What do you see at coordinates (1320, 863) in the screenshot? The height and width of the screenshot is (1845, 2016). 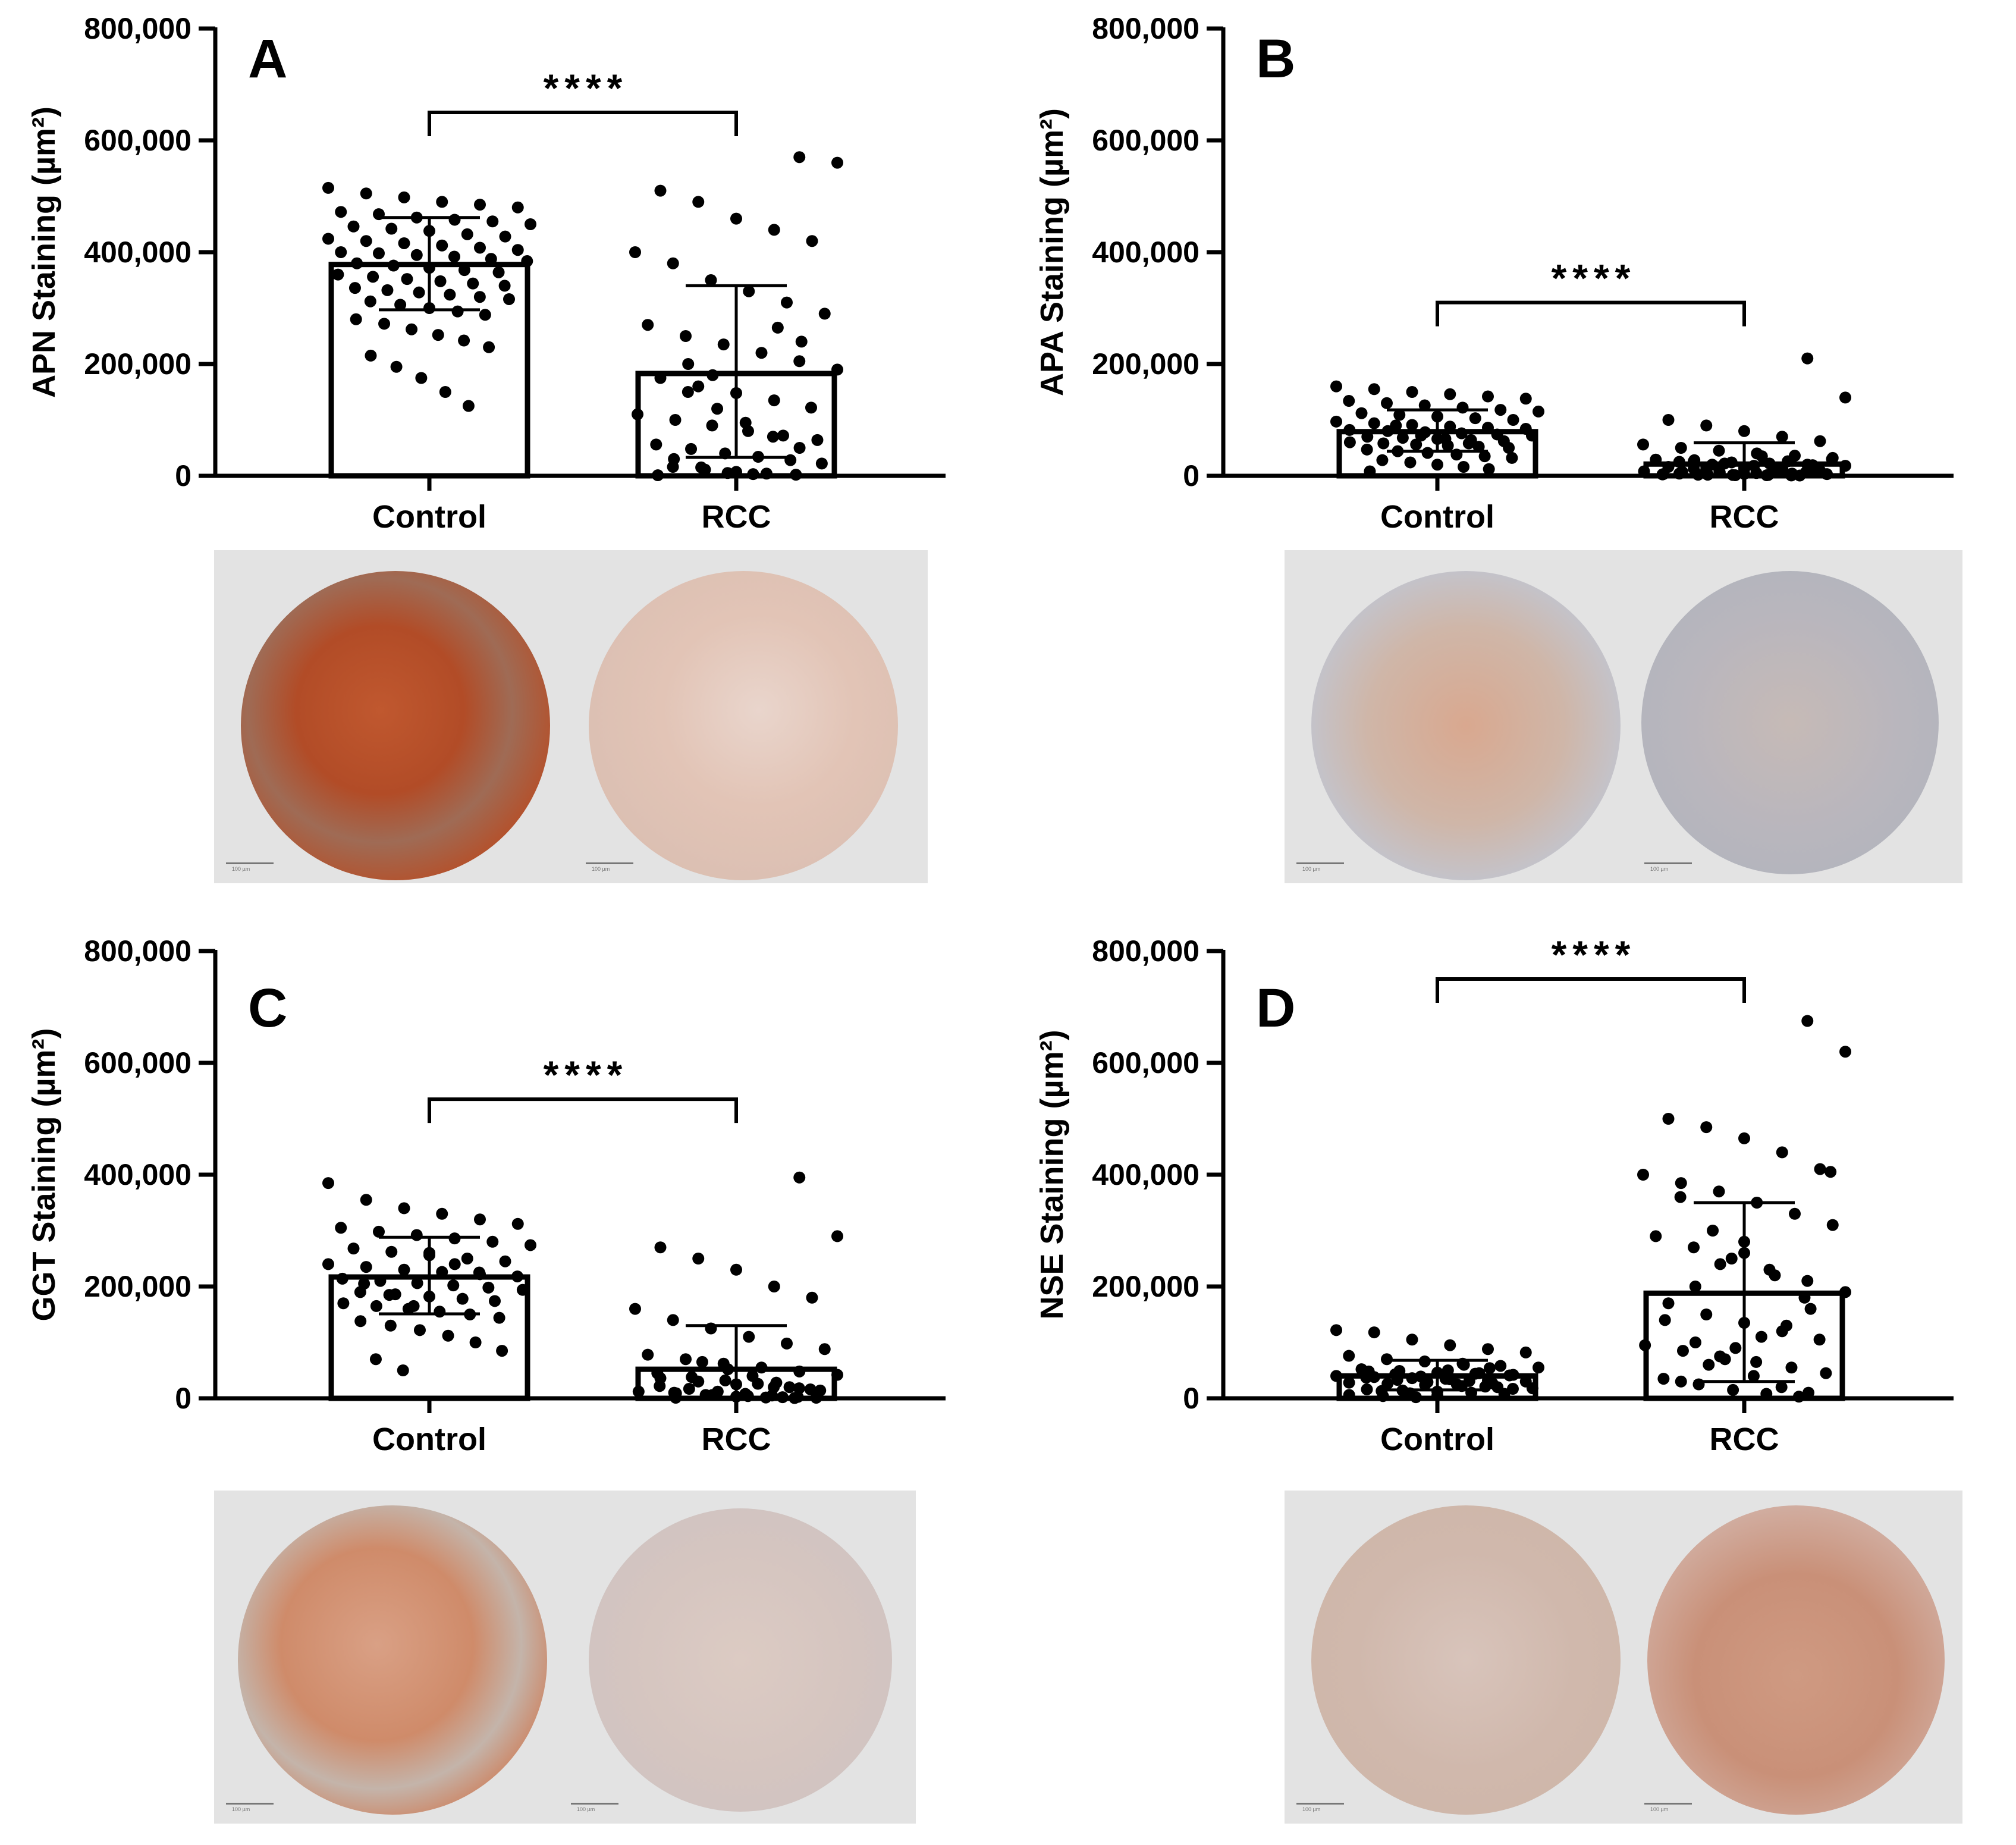 I see `panel-b-control-scalebar` at bounding box center [1320, 863].